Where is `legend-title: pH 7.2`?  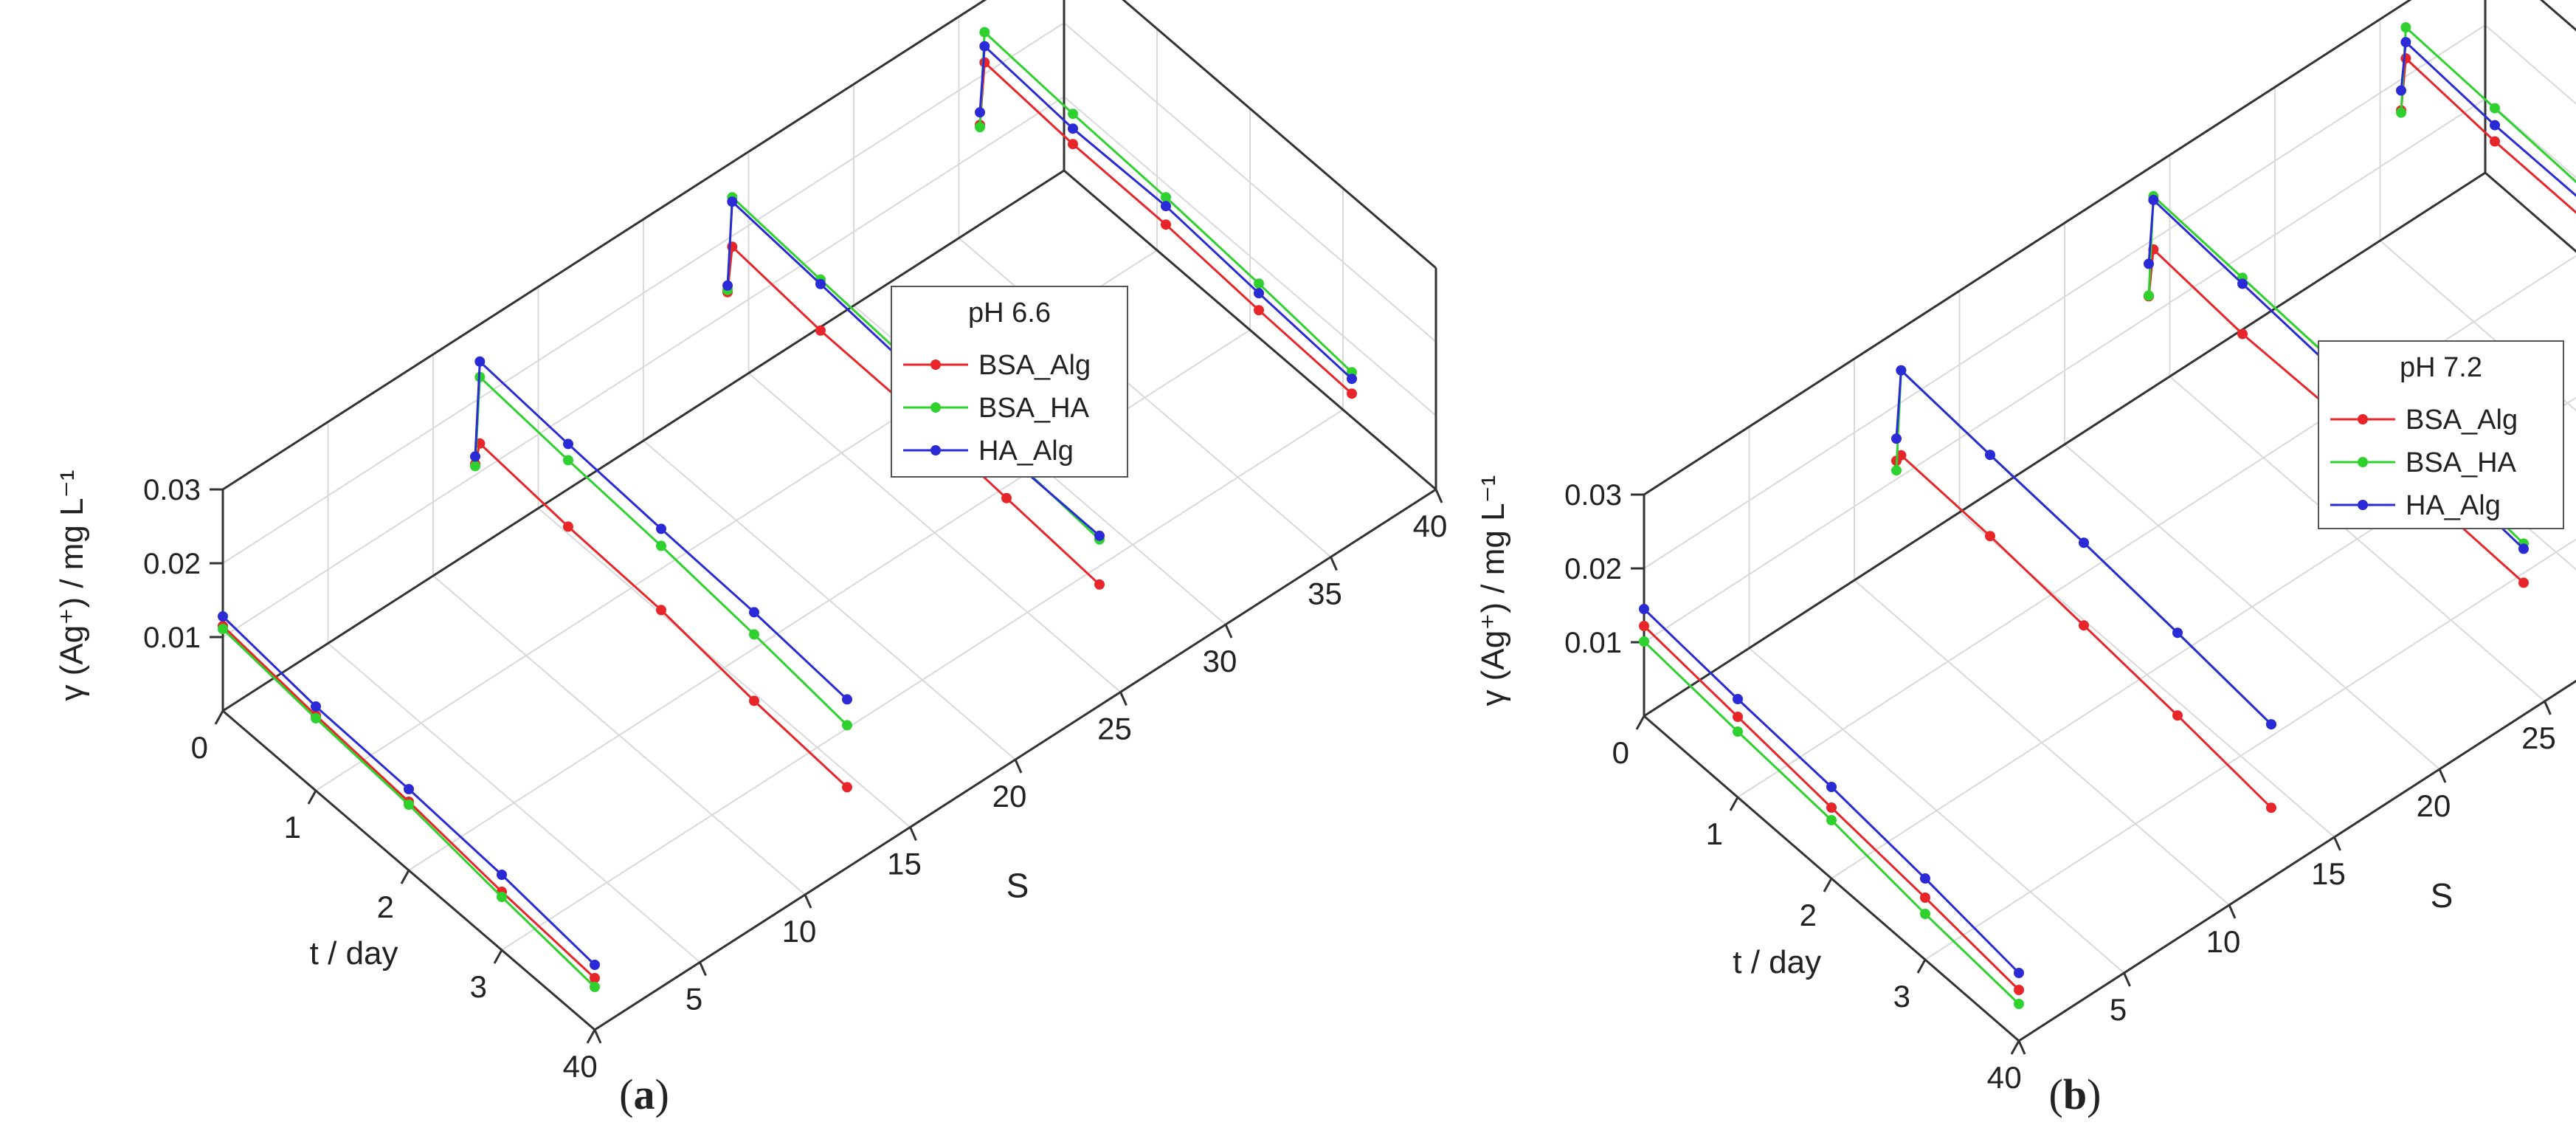 legend-title: pH 7.2 is located at coordinates (2441, 367).